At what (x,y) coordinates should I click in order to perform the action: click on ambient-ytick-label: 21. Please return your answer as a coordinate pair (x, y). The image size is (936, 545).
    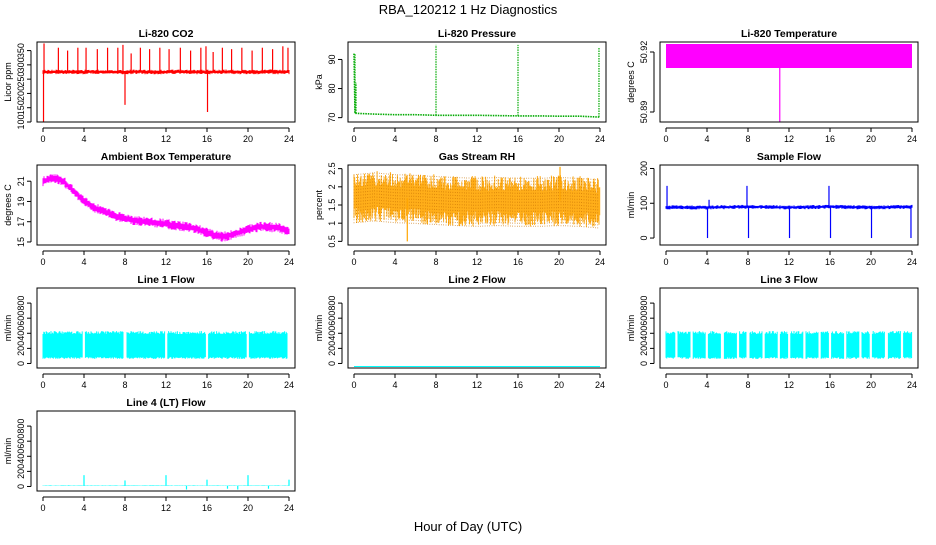
    Looking at the image, I should click on (21, 181).